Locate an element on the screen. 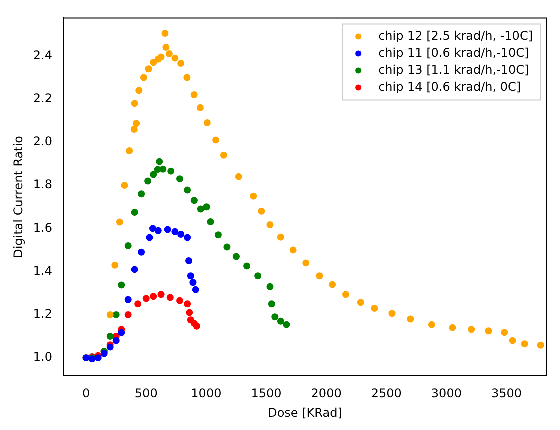 The image size is (560, 430). x-tick-label: 3500 is located at coordinates (506, 393).